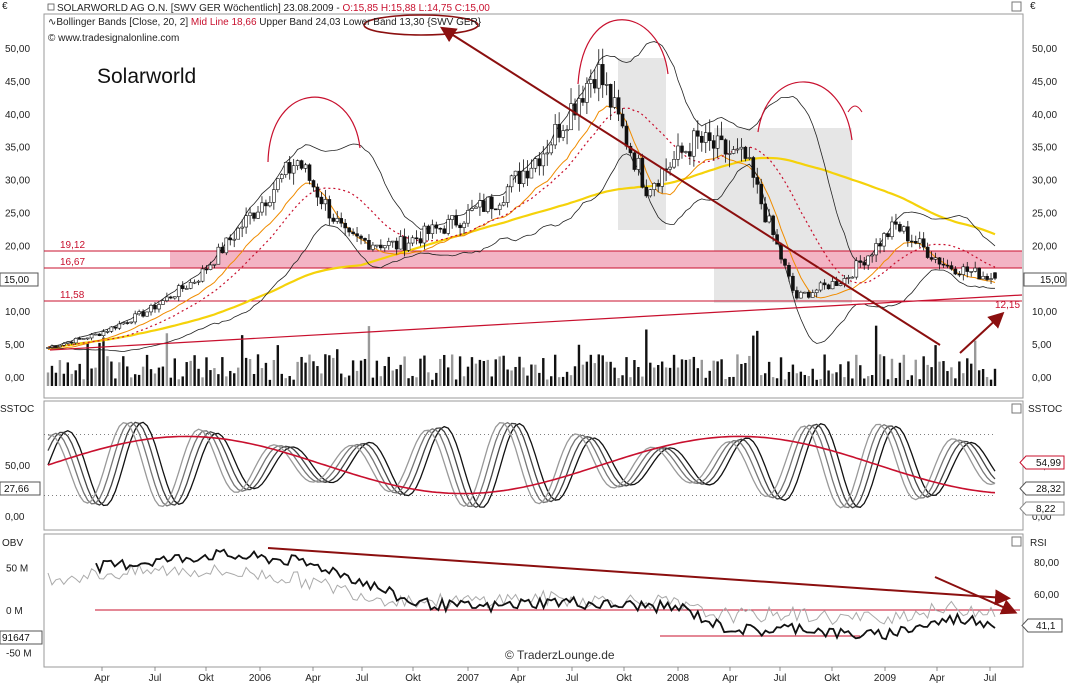 The image size is (1076, 692). I want to click on level-label-4: 12,15, so click(1007, 305).